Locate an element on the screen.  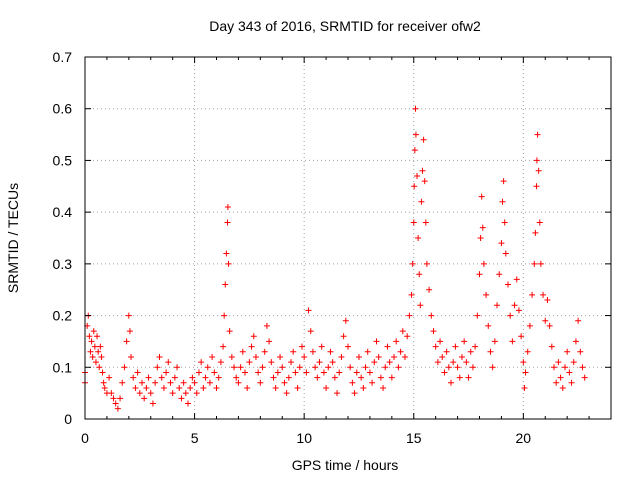
y-tick-label: 0.5 is located at coordinates (63, 160).